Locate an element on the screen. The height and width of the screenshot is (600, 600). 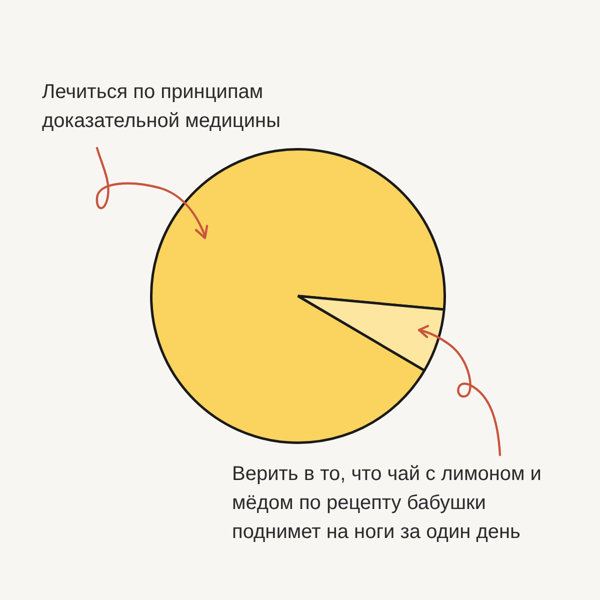
slice-label: Верить в то, что чай с лимоном и мёдом по рецепту бабушки поднимет на ноги за один день is located at coordinates (387, 503).